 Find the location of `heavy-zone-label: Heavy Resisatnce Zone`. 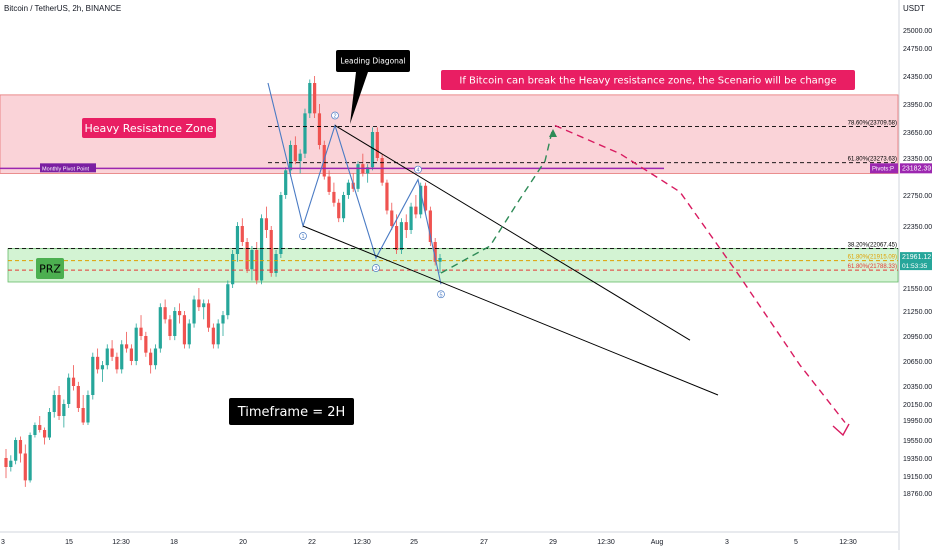

heavy-zone-label: Heavy Resisatnce Zone is located at coordinates (149, 128).